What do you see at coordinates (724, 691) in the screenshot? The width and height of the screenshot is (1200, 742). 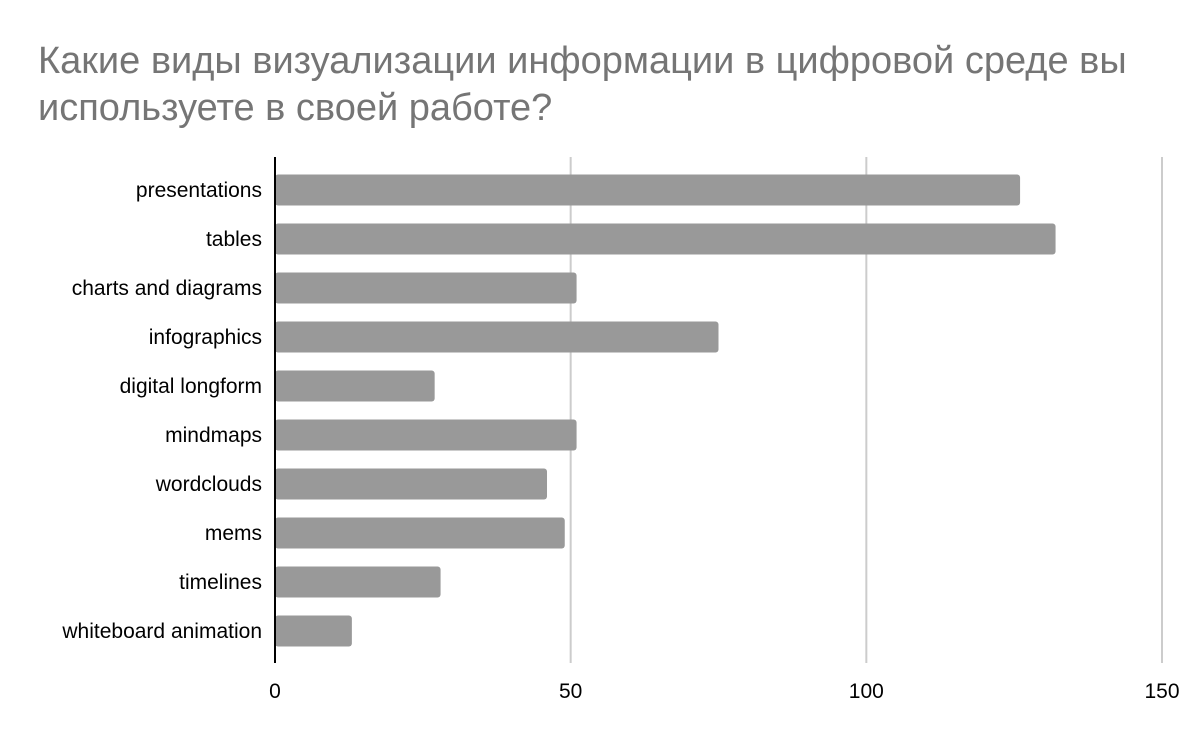 I see `x-tick-labels: 0 50 100 150` at bounding box center [724, 691].